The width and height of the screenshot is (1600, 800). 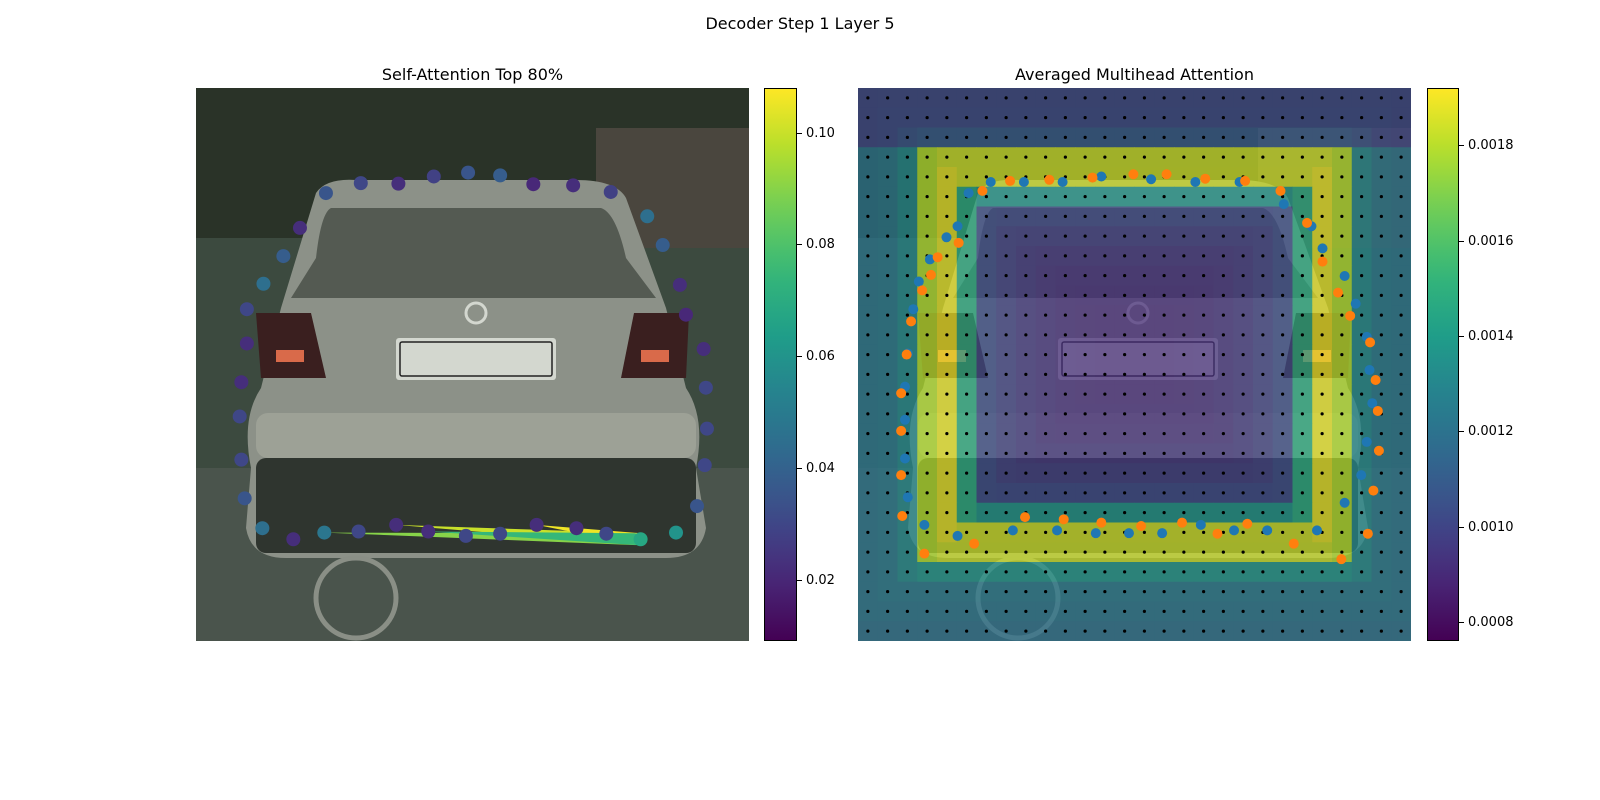 I want to click on colorbar-tick-label: 0.0012, so click(x=1491, y=431).